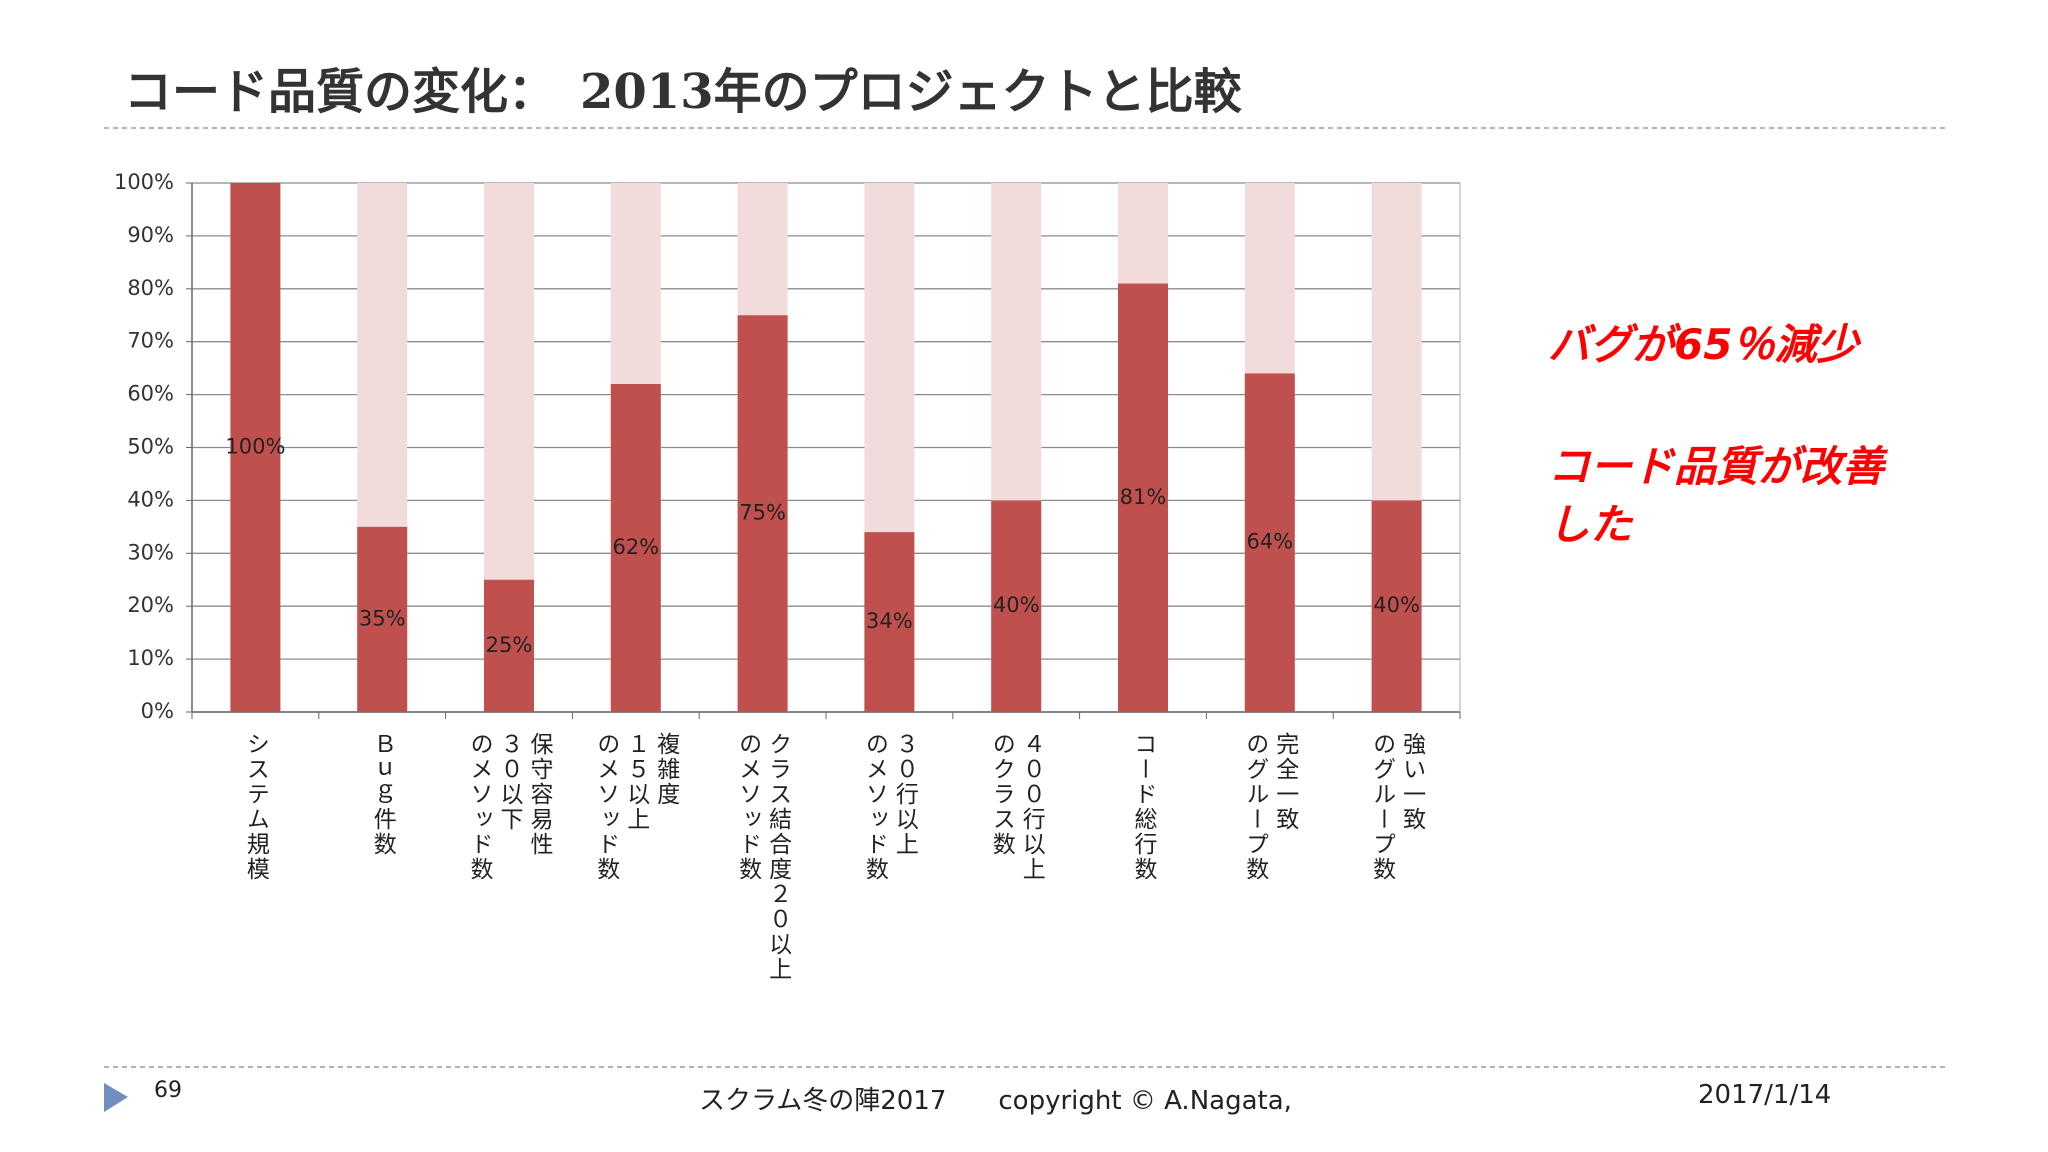 This screenshot has height=1152, width=2048. I want to click on y-tick-label: 60%, so click(150, 394).